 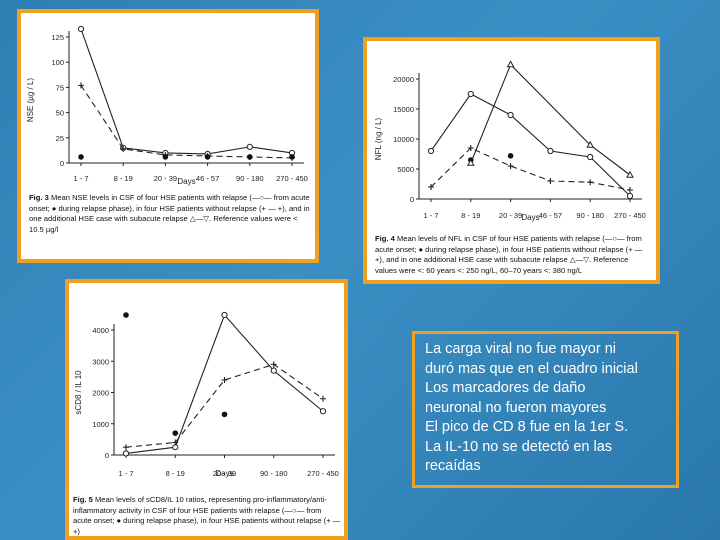 I want to click on y-tick-label: 1000, so click(x=100, y=424).